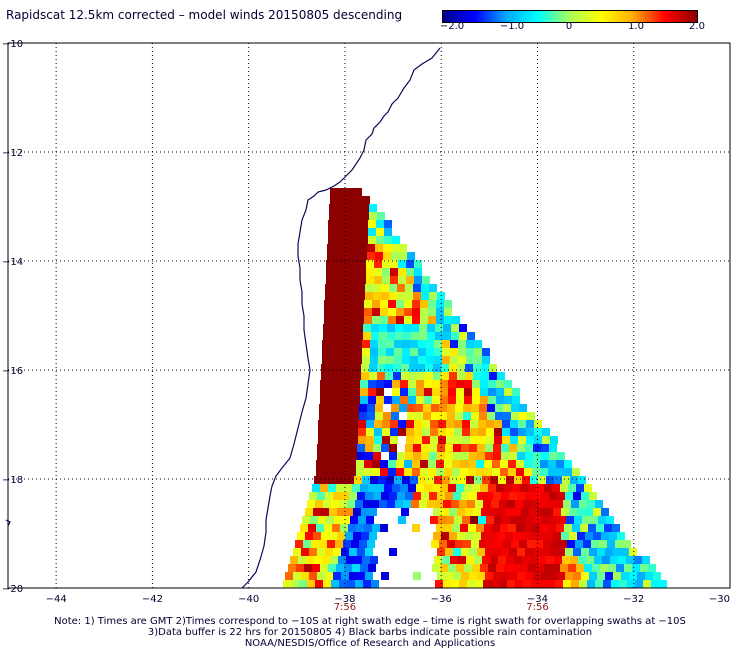 The width and height of the screenshot is (740, 650). What do you see at coordinates (12, 589) in the screenshot?
I see `latitude-tick-label: −20` at bounding box center [12, 589].